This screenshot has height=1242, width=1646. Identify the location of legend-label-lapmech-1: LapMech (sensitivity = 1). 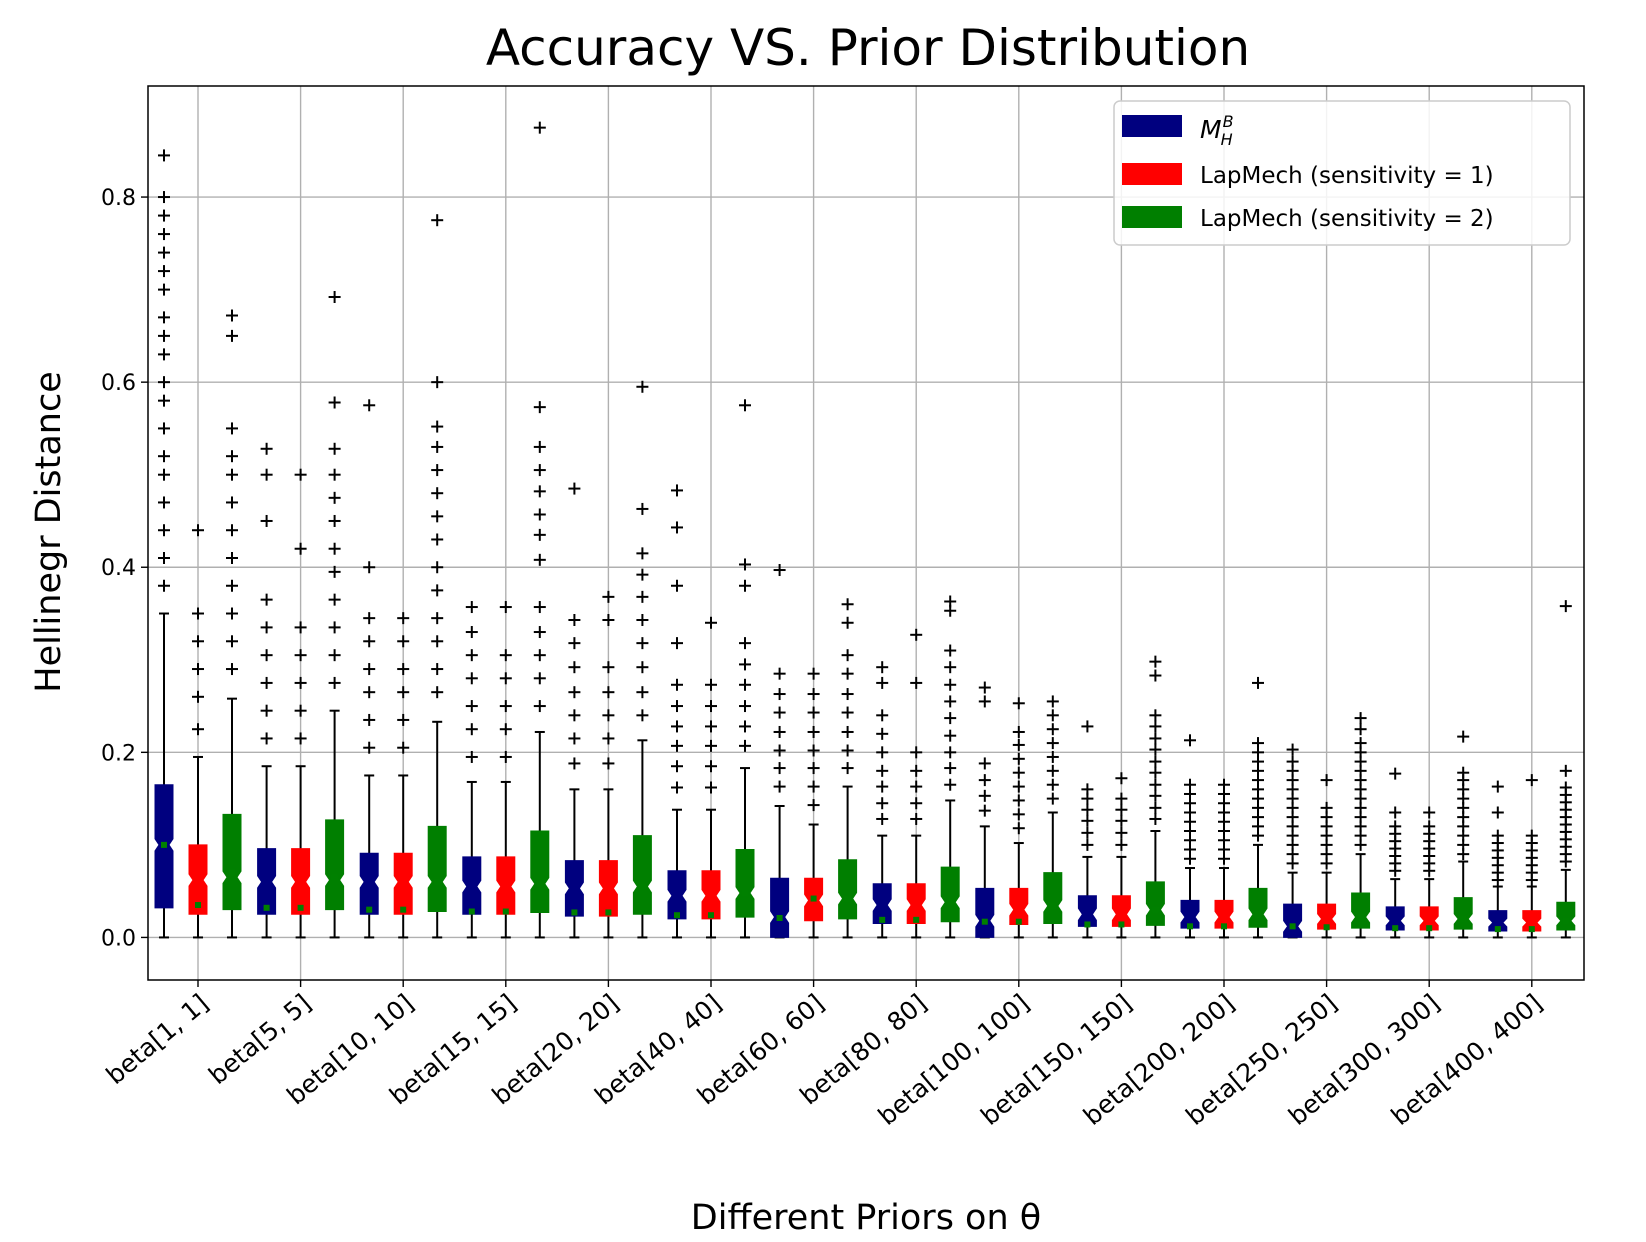
(1347, 176).